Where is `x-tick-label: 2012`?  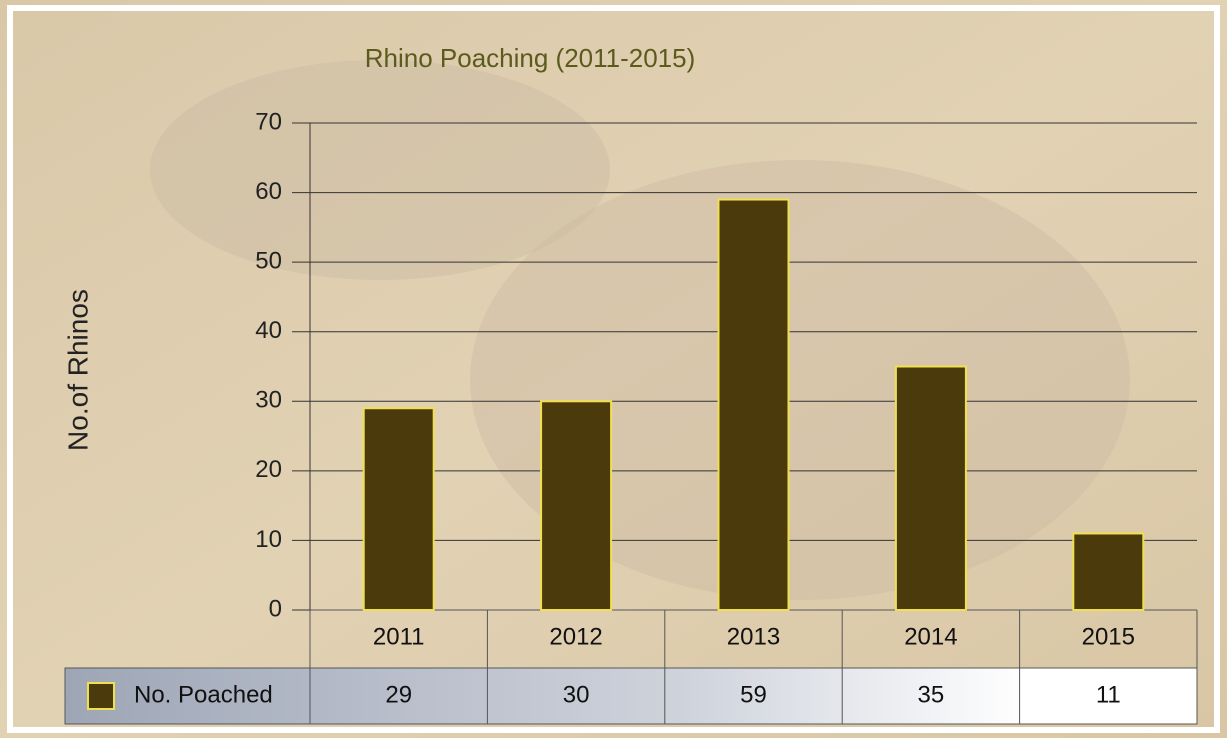 x-tick-label: 2012 is located at coordinates (575, 636).